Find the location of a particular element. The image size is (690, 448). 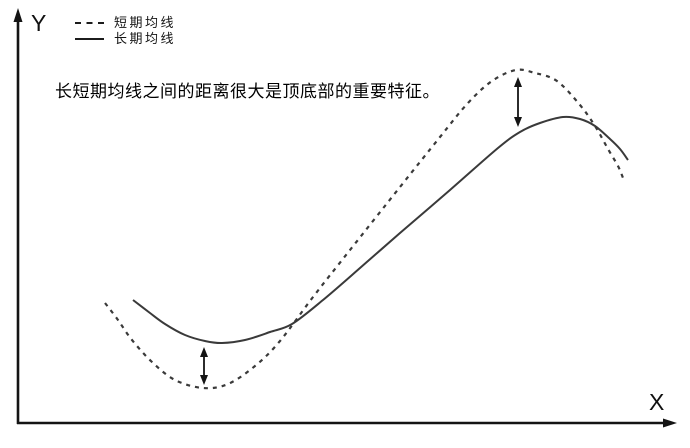

solid-line-swatch is located at coordinates (89, 38).